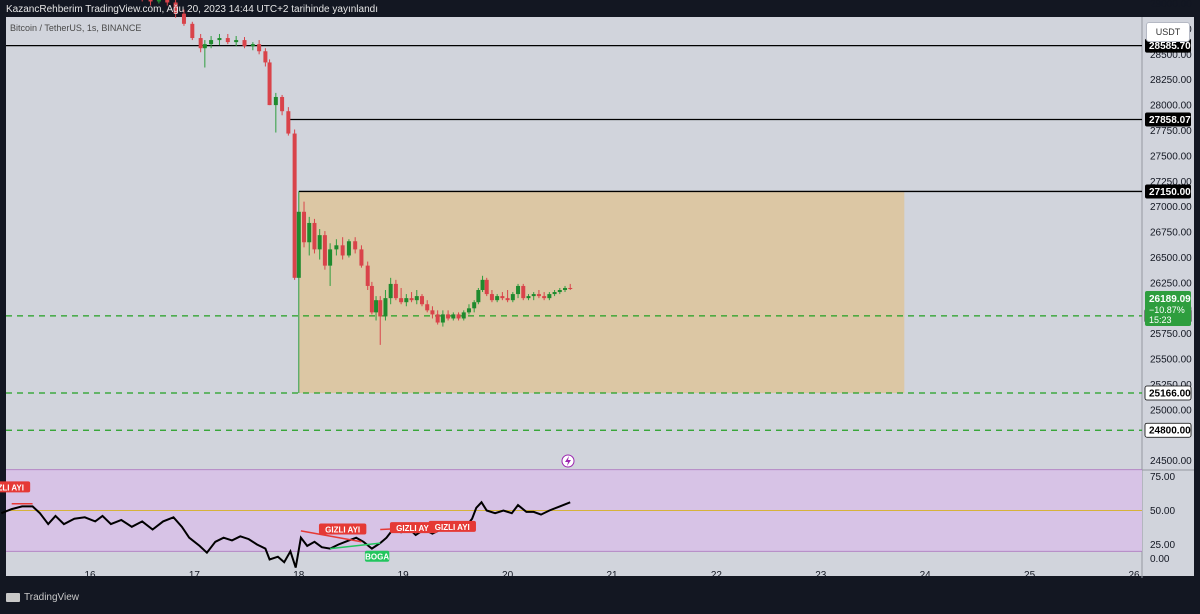  Describe the element at coordinates (1171, 5) in the screenshot. I see `price-tick-label: 29000.00` at that location.